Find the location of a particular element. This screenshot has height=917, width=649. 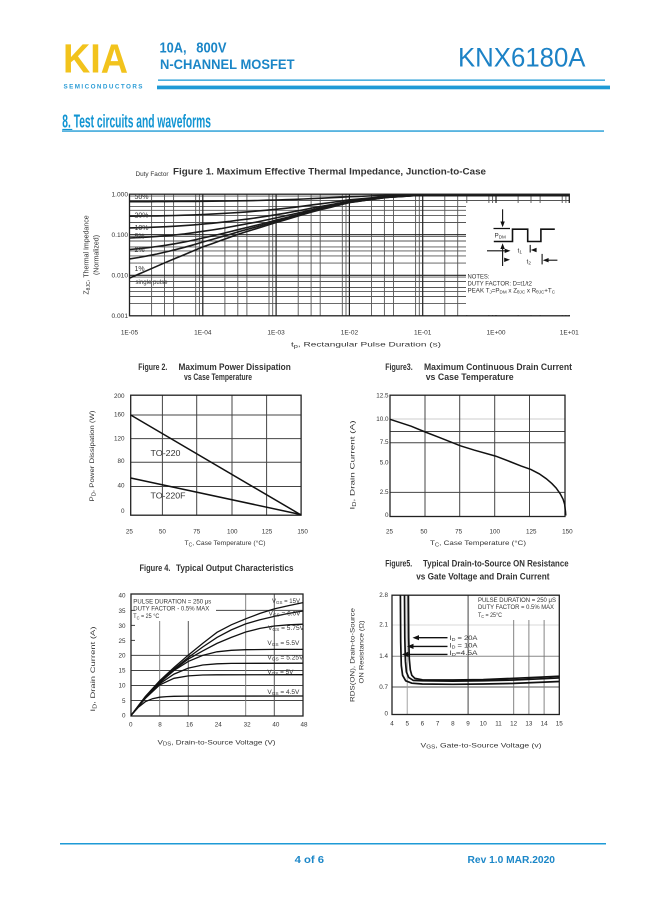

svg-text: 80 is located at coordinates (121, 461).